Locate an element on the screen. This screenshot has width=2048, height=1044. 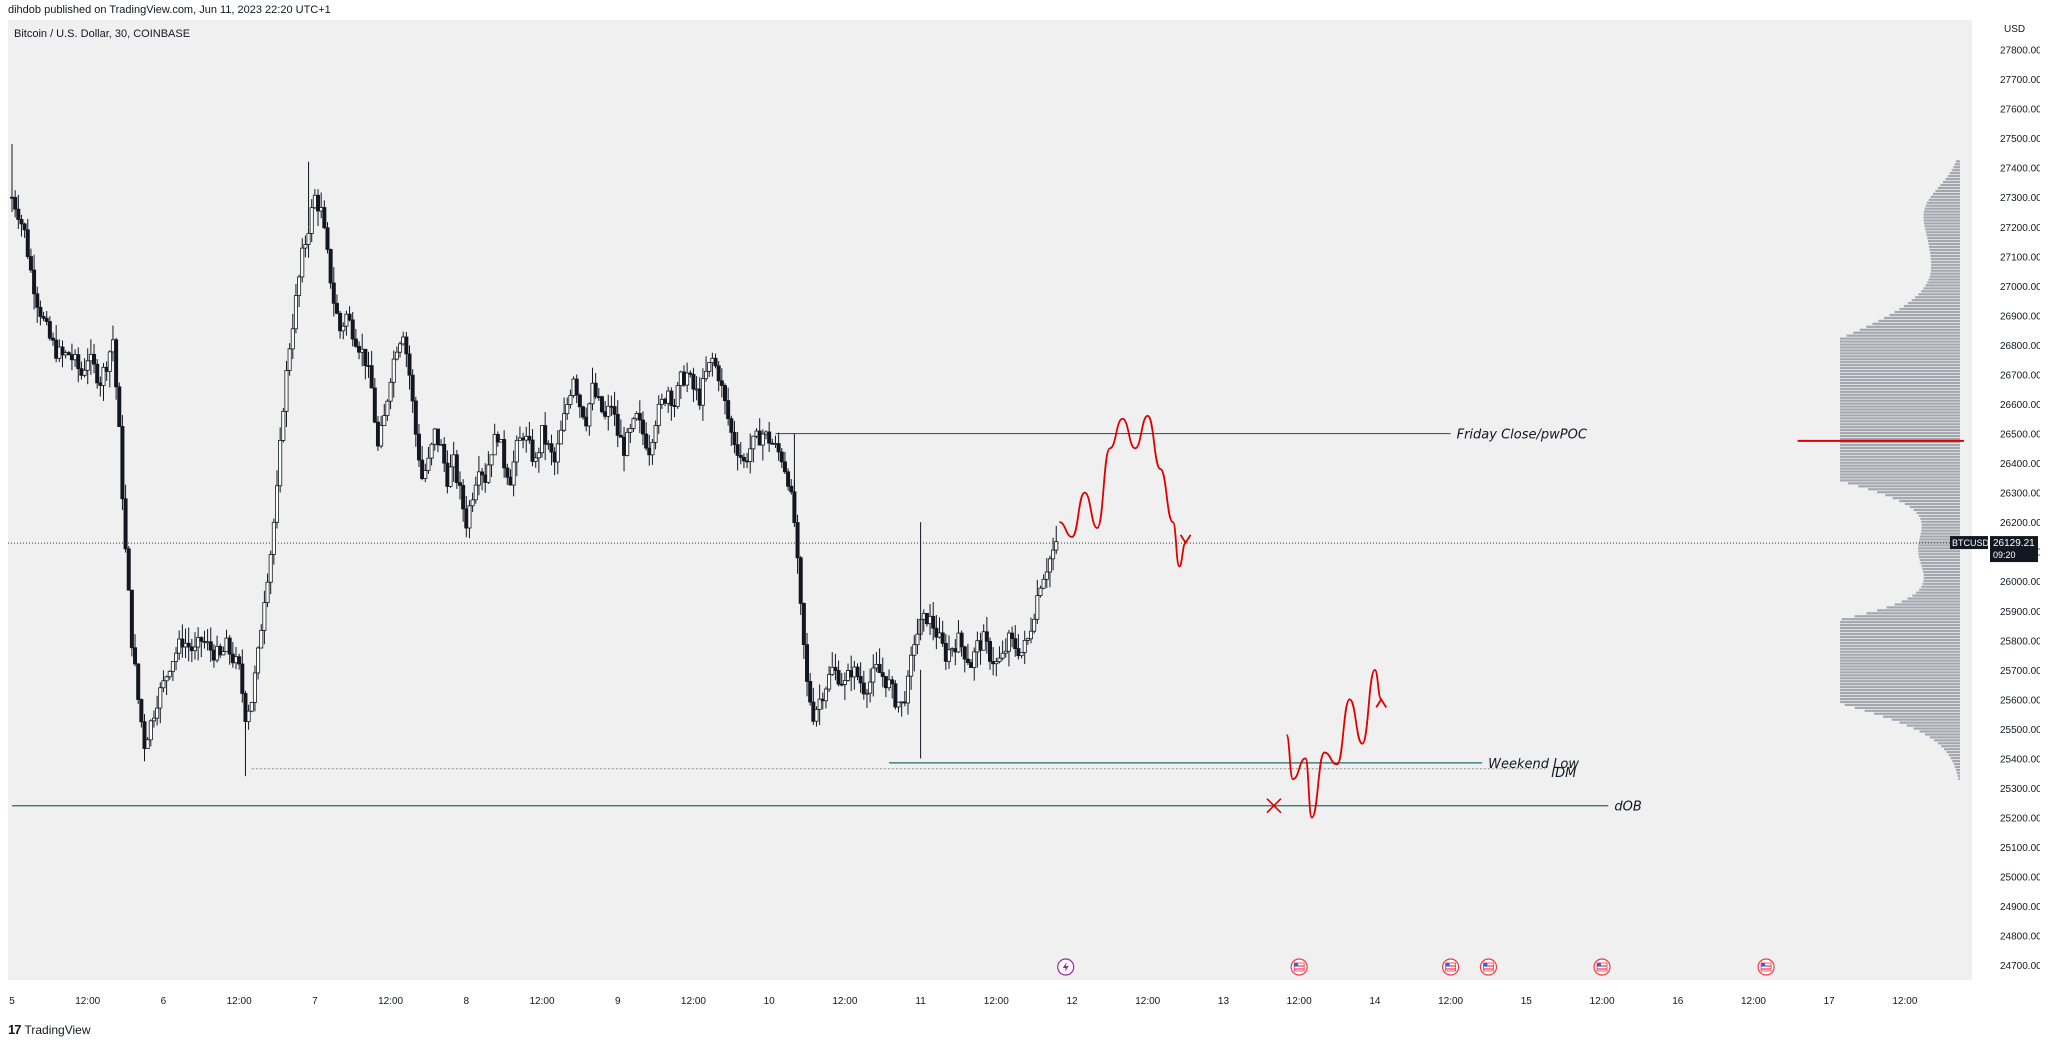
flag-body is located at coordinates (1299, 967).